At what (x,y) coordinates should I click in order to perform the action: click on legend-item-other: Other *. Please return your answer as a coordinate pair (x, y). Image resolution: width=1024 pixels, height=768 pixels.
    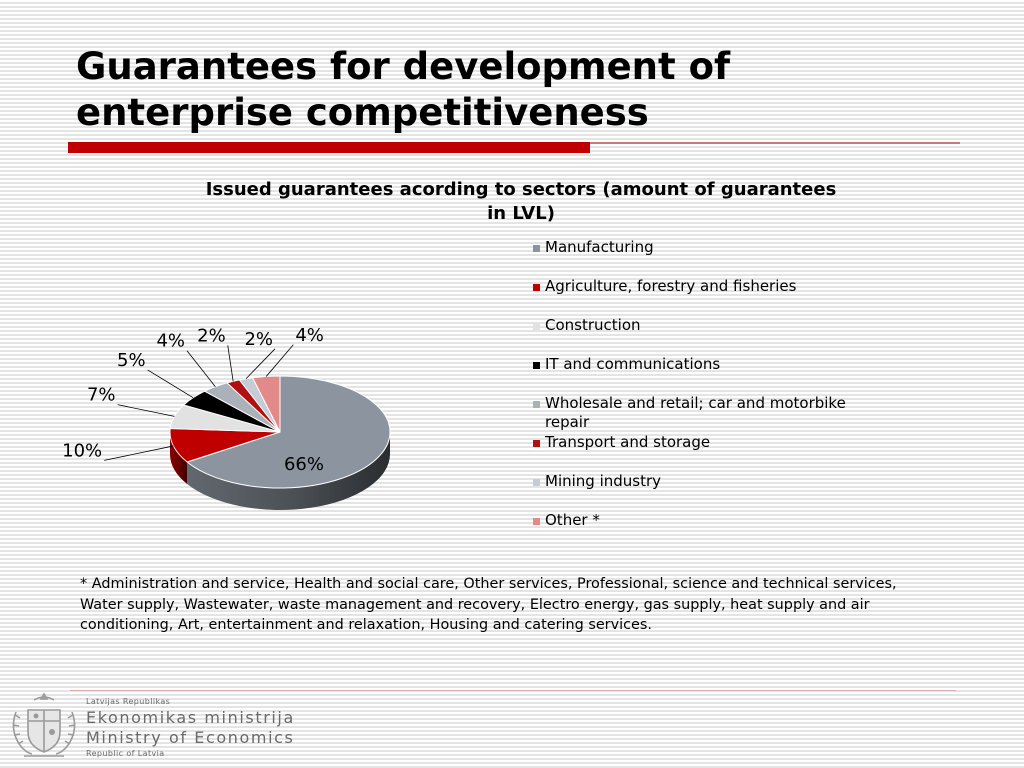
    Looking at the image, I should click on (710, 520).